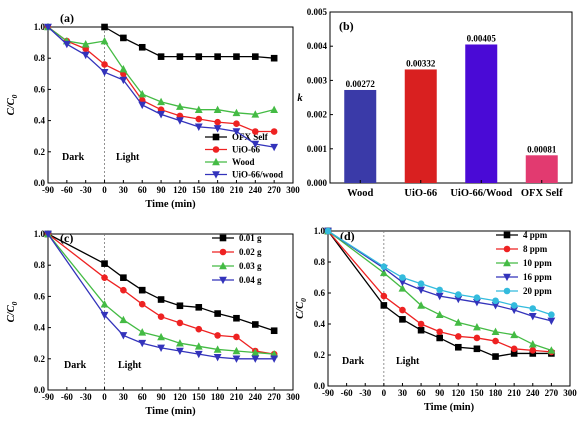 The image size is (581, 428). Describe the element at coordinates (257, 175) in the screenshot. I see `legend-label: UiO-66/wood` at that location.